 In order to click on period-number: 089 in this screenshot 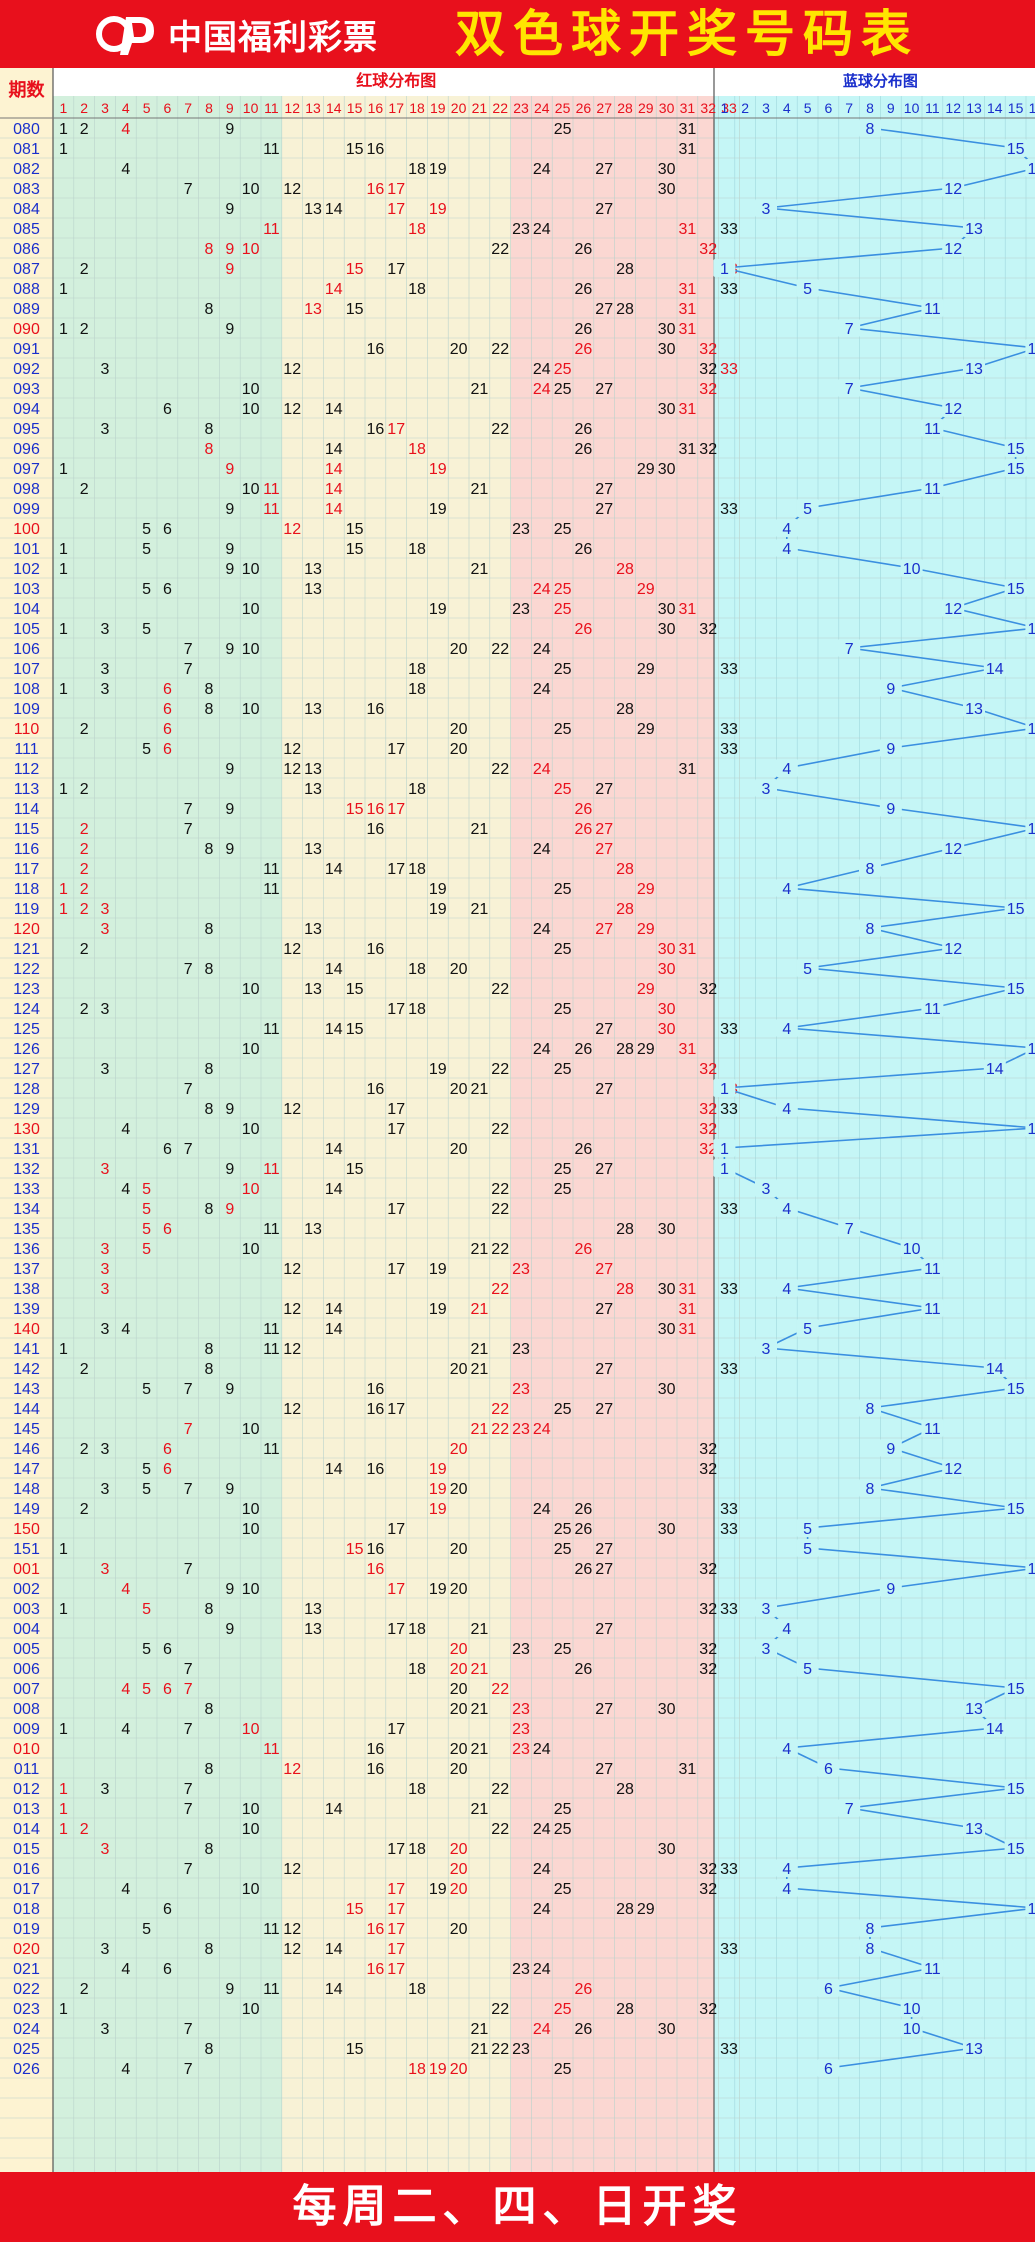, I will do `click(26, 309)`.